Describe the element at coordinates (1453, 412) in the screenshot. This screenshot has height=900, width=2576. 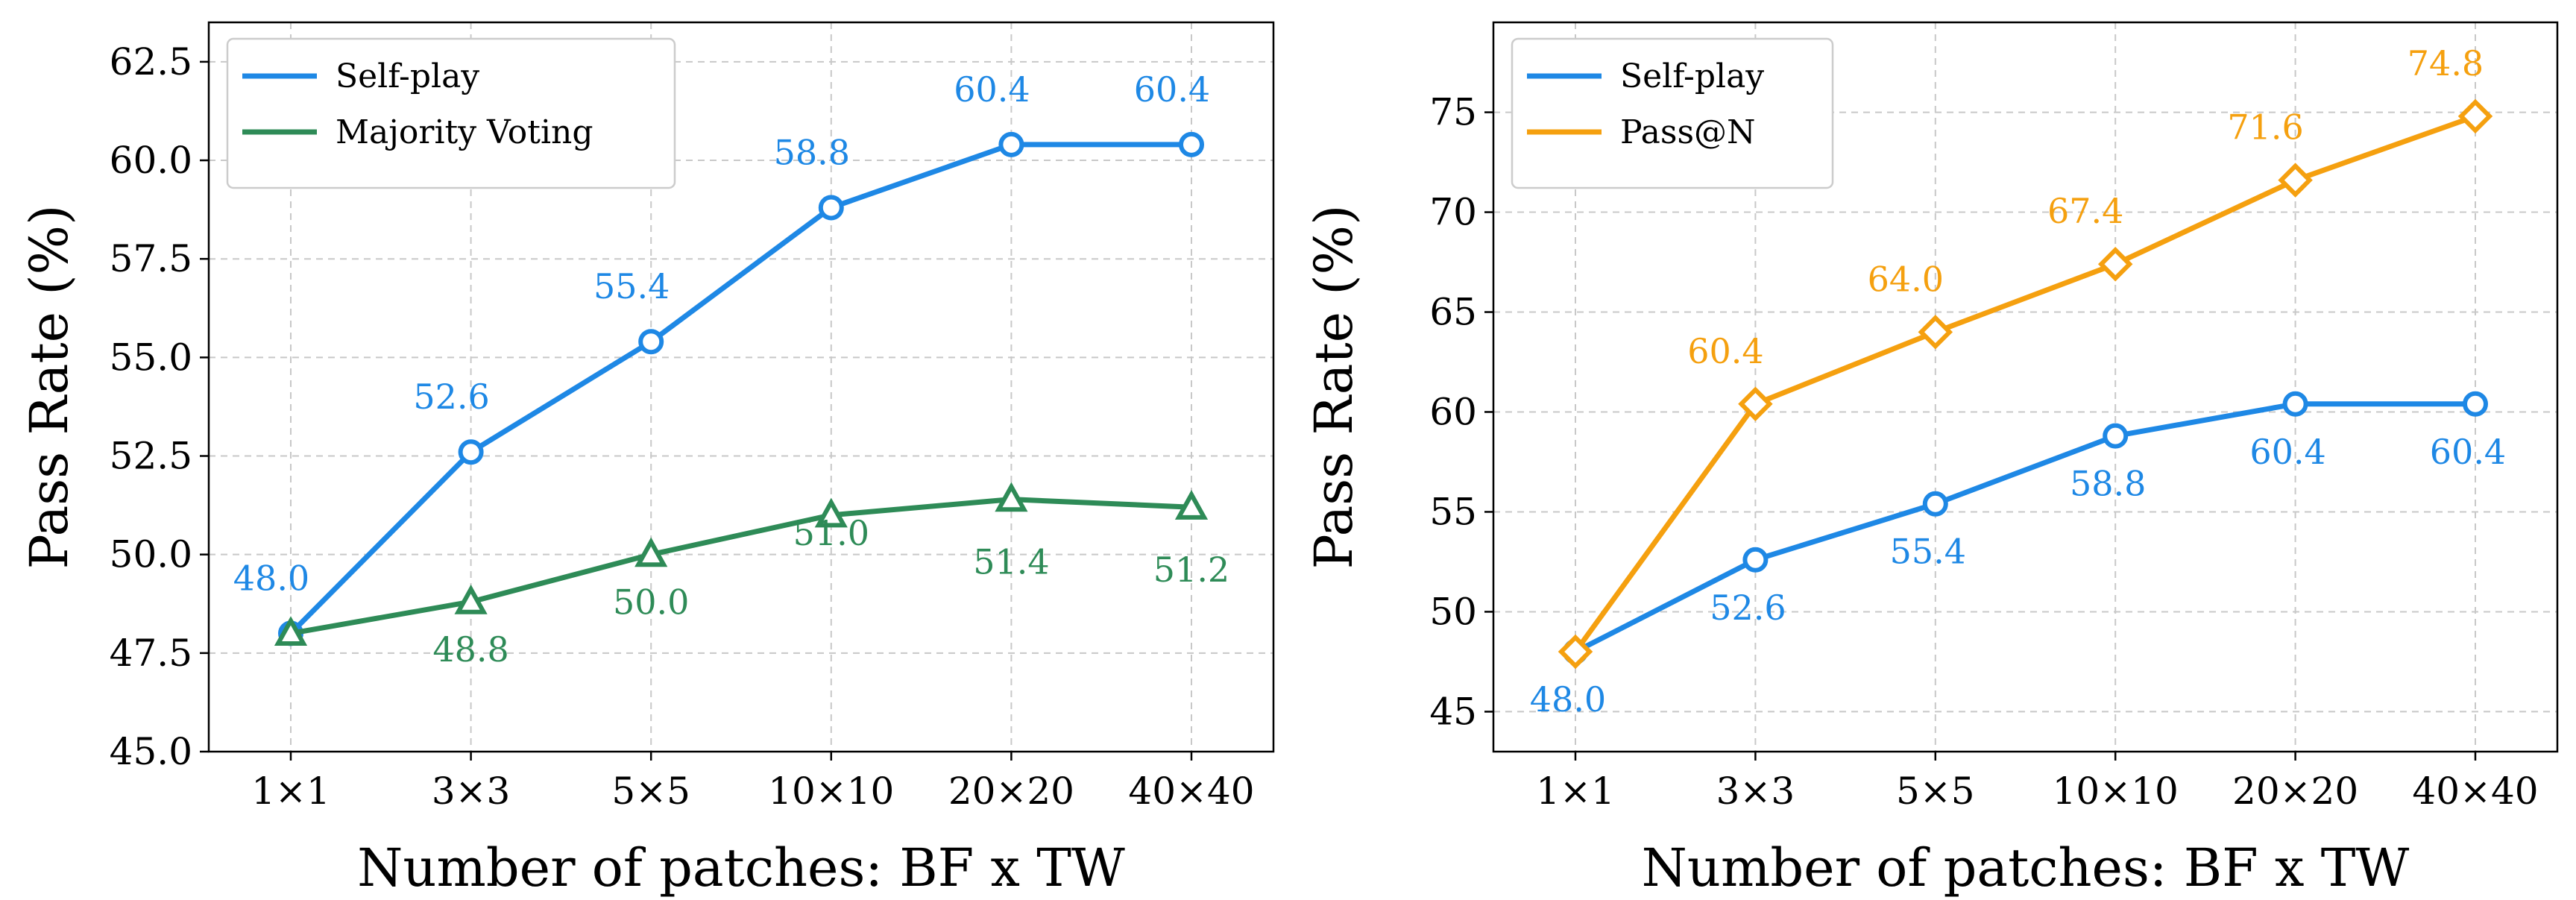
I see `y-tick-label: 60` at that location.